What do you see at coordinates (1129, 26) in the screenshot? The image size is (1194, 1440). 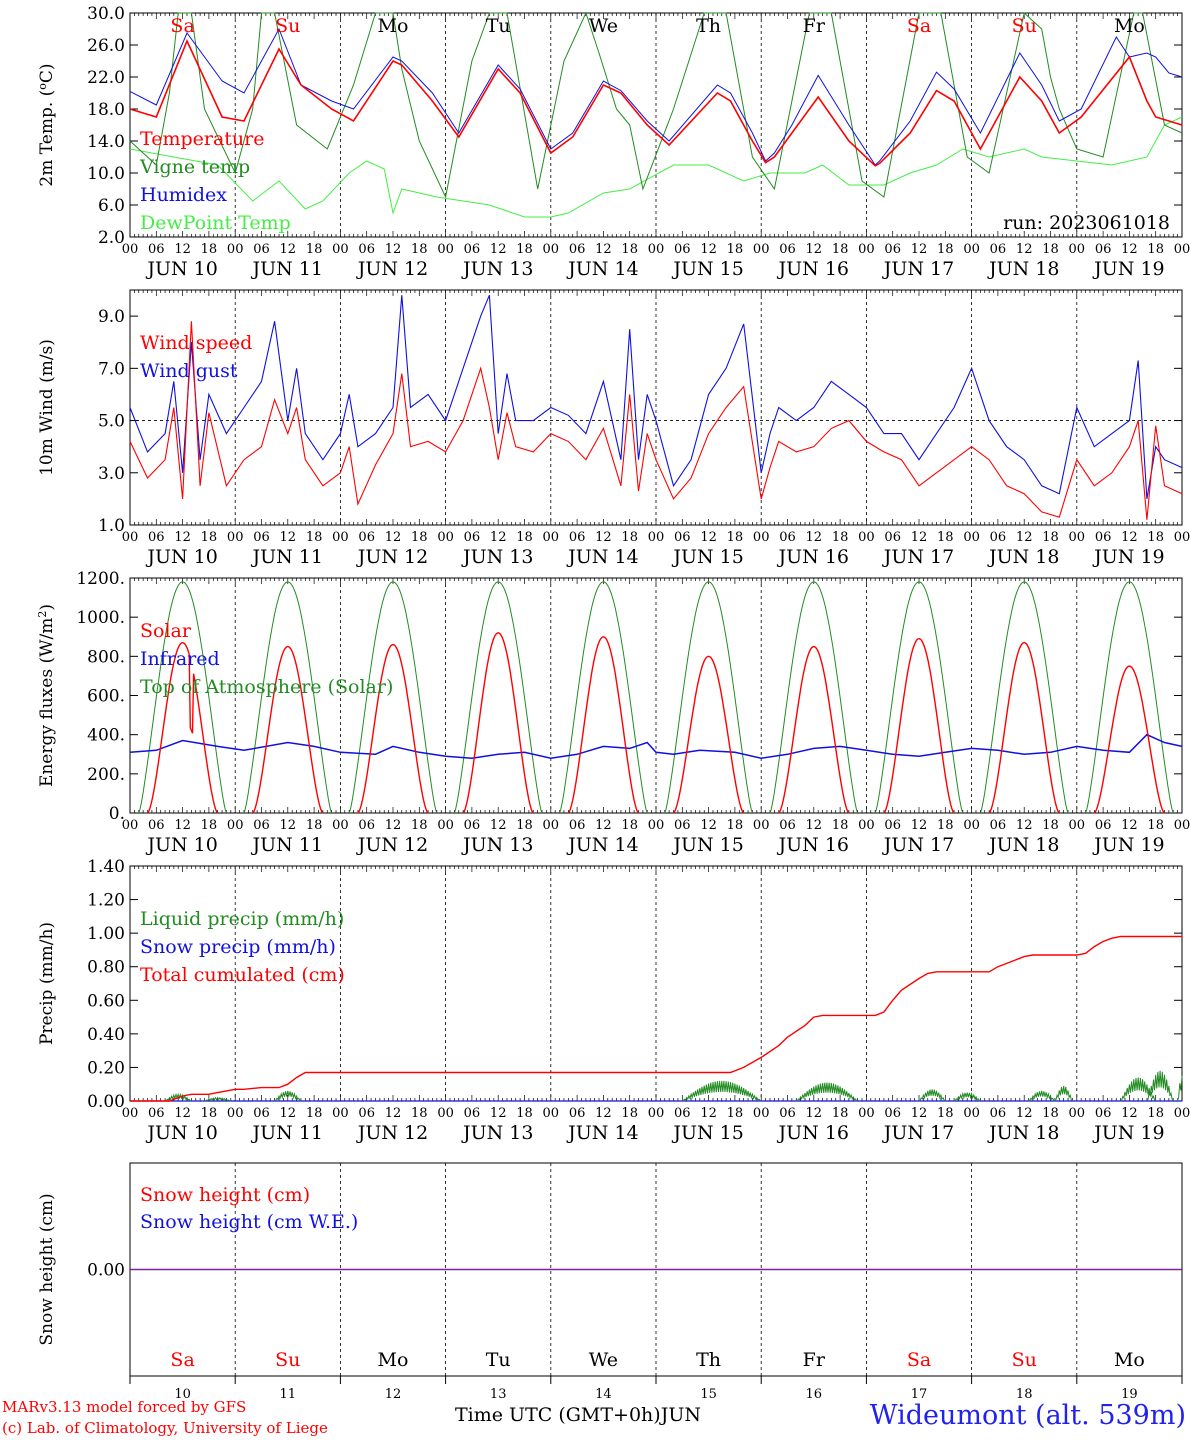 I see `weekday-label: Mo` at bounding box center [1129, 26].